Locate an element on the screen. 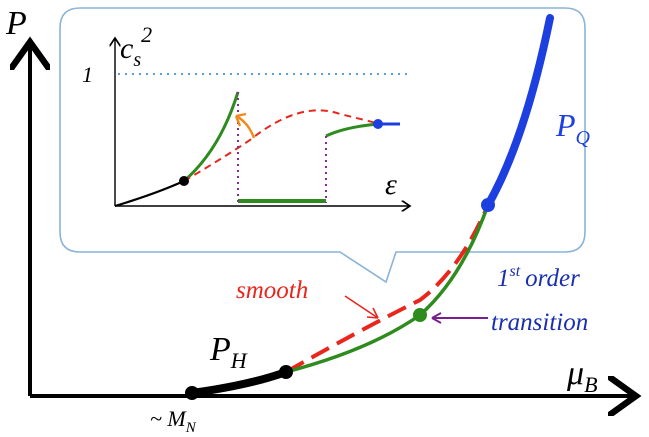 The height and width of the screenshot is (437, 649). quark-pressure-label: PQ is located at coordinates (573, 128).